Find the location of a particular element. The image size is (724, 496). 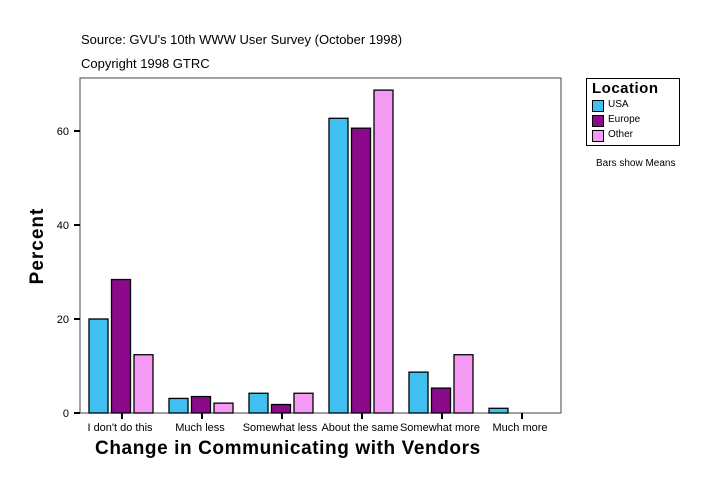

legend-label: Other is located at coordinates (621, 134).